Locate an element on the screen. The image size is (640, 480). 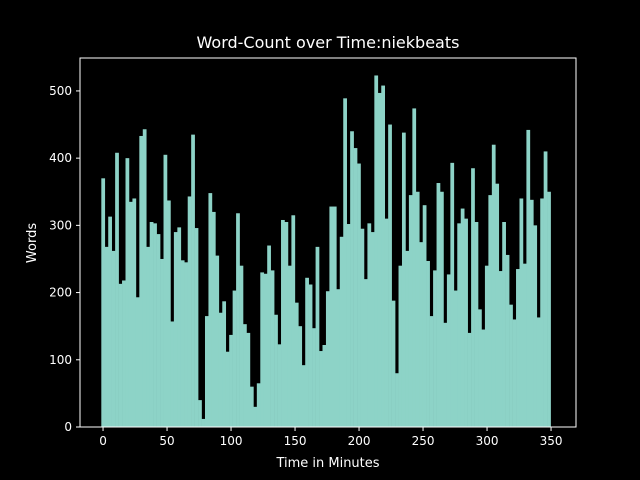
x-tick-label: 250 is located at coordinates (423, 441).